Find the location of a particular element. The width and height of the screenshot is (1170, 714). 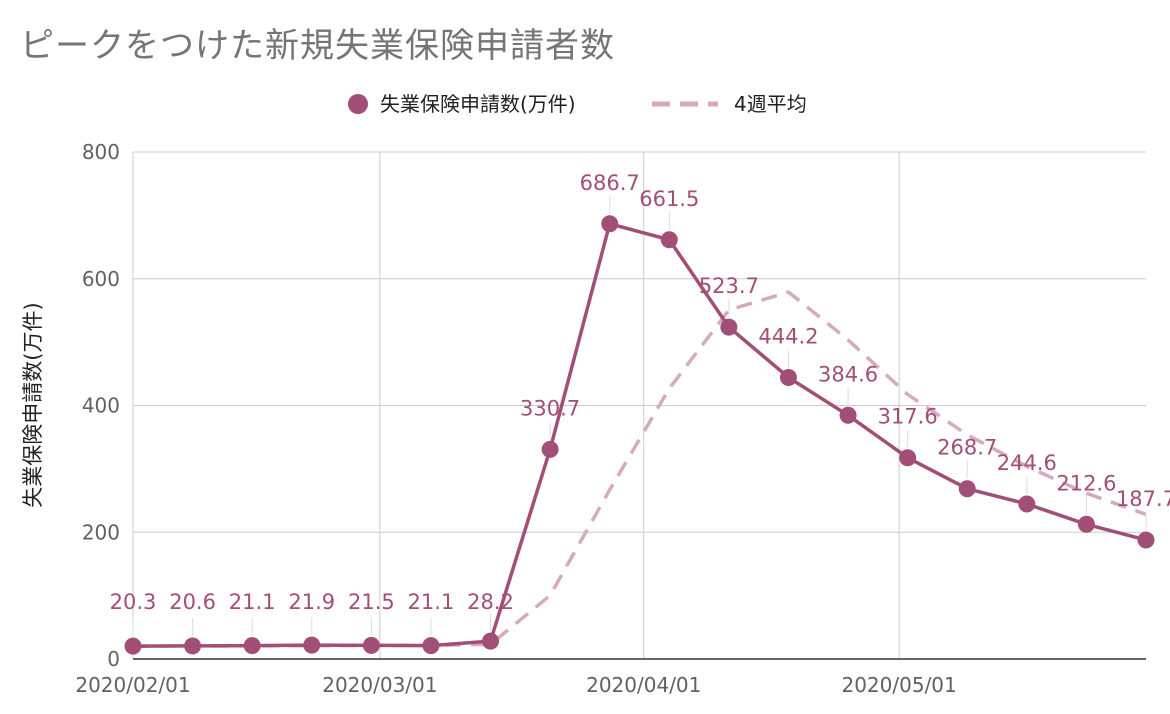

y-tick-label: 0 is located at coordinates (113, 659).